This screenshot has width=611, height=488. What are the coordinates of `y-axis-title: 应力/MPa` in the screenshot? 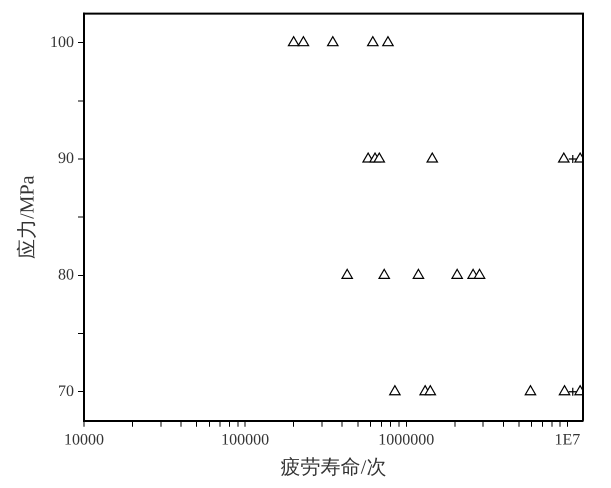 It's located at (27, 217).